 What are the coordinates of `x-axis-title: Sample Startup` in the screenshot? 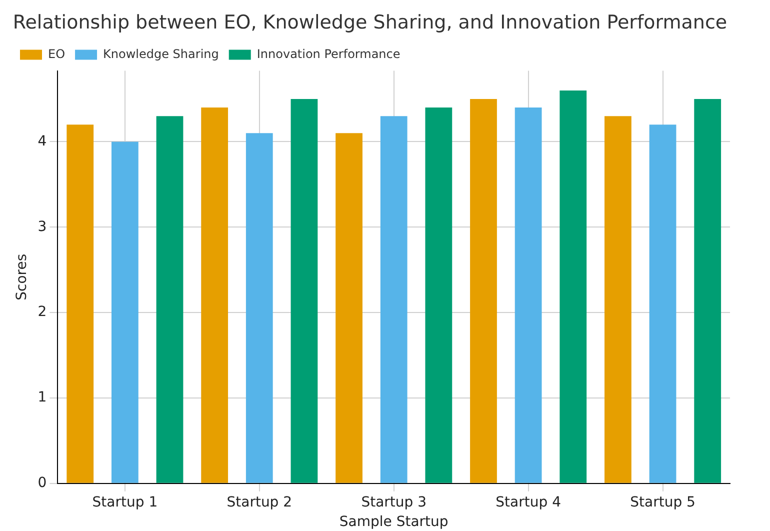 It's located at (393, 522).